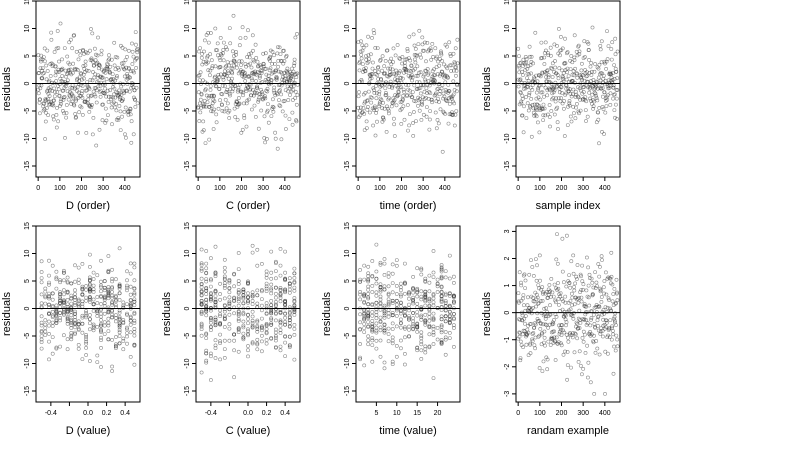 This screenshot has height=450, width=800. I want to click on x-tick-label: 0.0, so click(248, 413).